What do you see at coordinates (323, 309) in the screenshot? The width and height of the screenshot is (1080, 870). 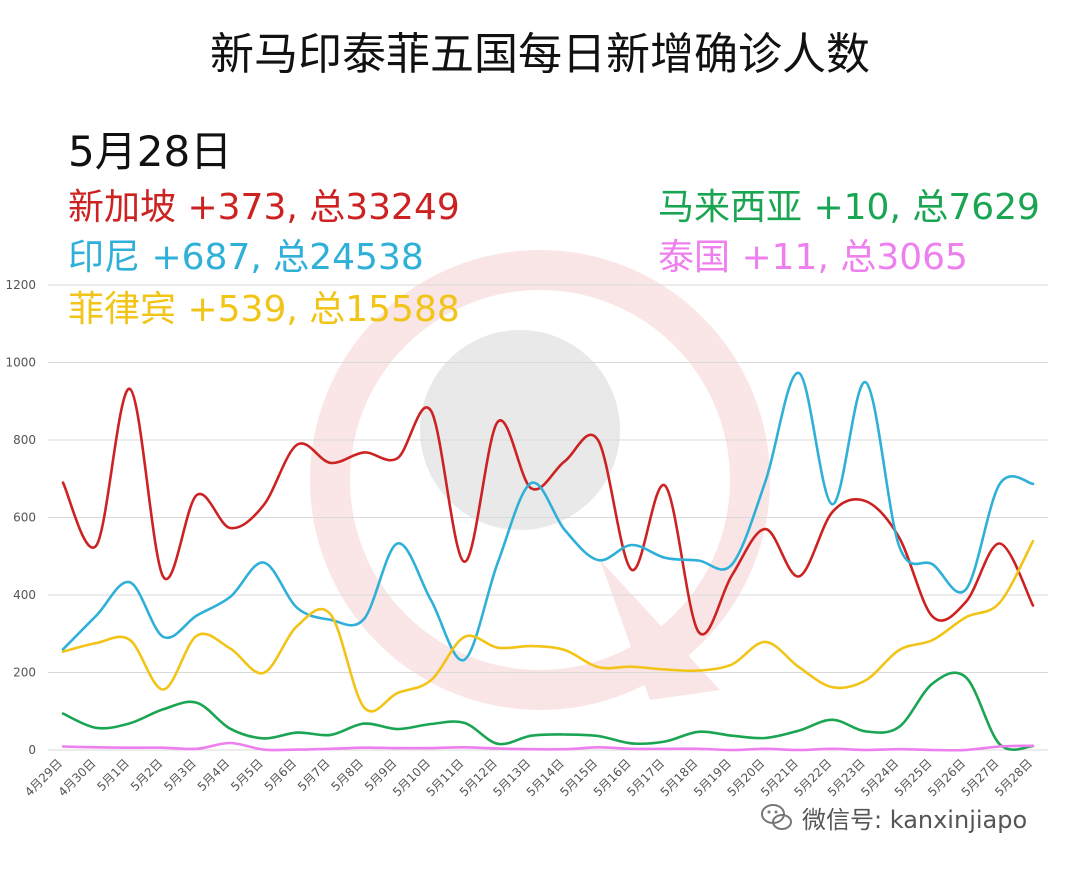 I see `legend-stats: +539, 总15588` at bounding box center [323, 309].